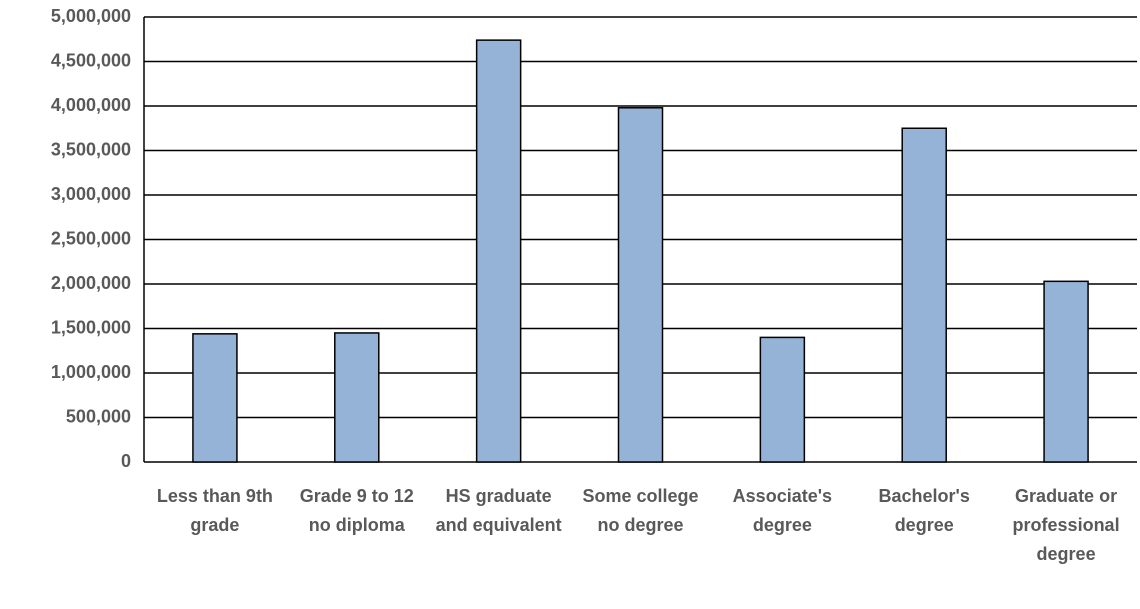  What do you see at coordinates (91, 327) in the screenshot?
I see `y-tick-label: 1,500,000` at bounding box center [91, 327].